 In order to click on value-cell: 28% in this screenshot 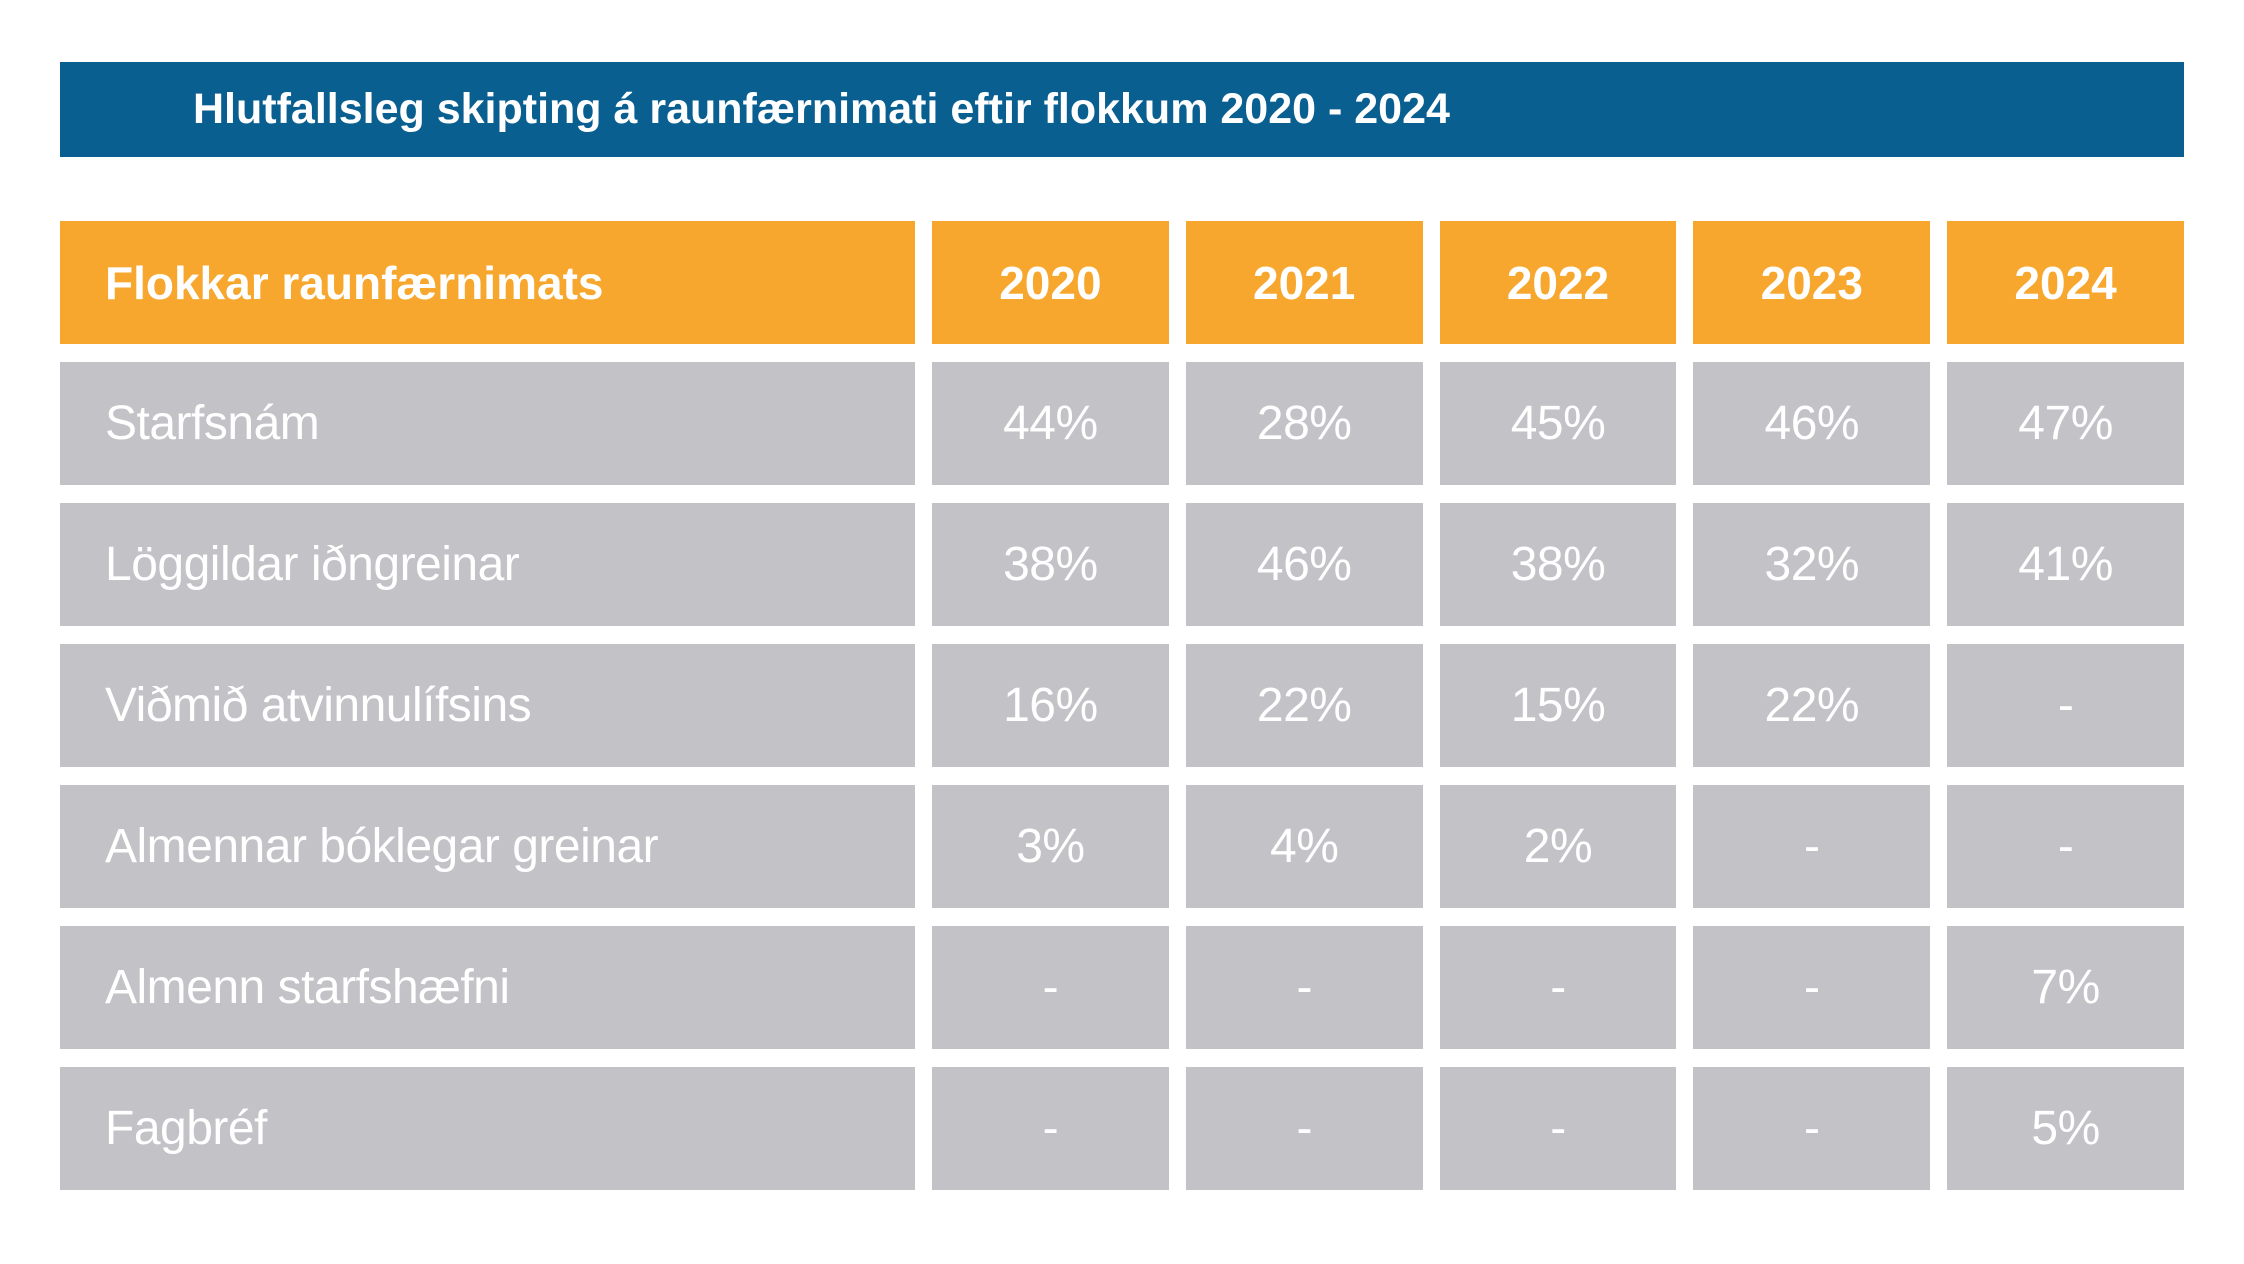, I will do `click(1304, 423)`.